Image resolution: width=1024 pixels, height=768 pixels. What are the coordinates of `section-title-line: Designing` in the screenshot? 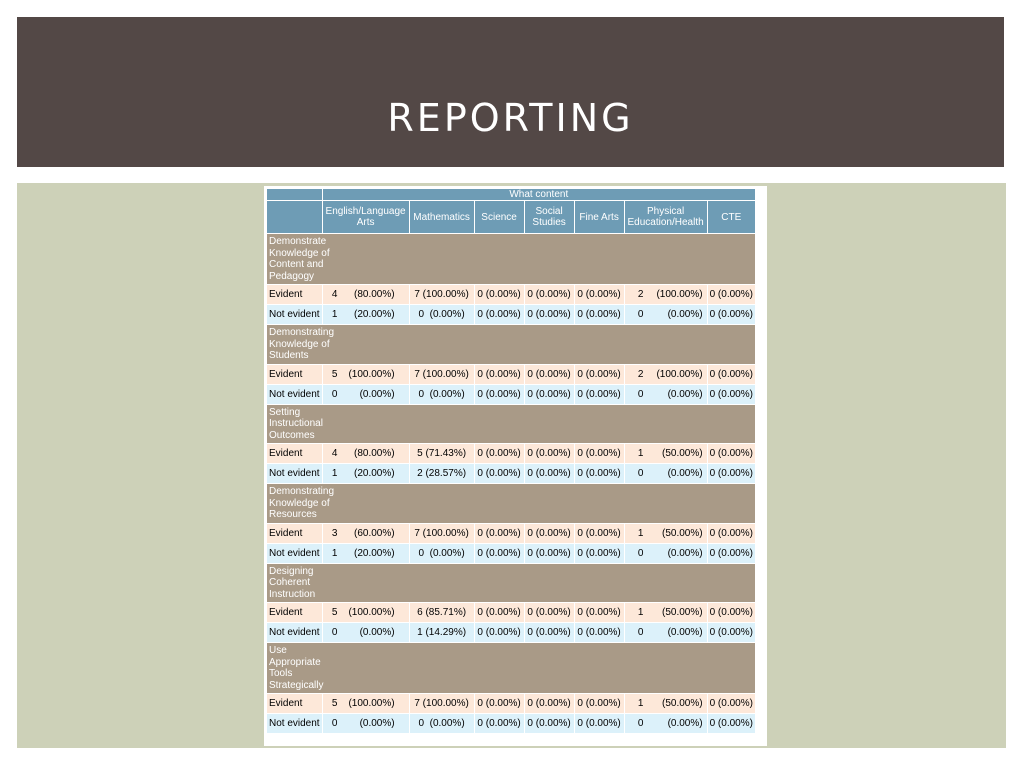 It's located at (291, 571).